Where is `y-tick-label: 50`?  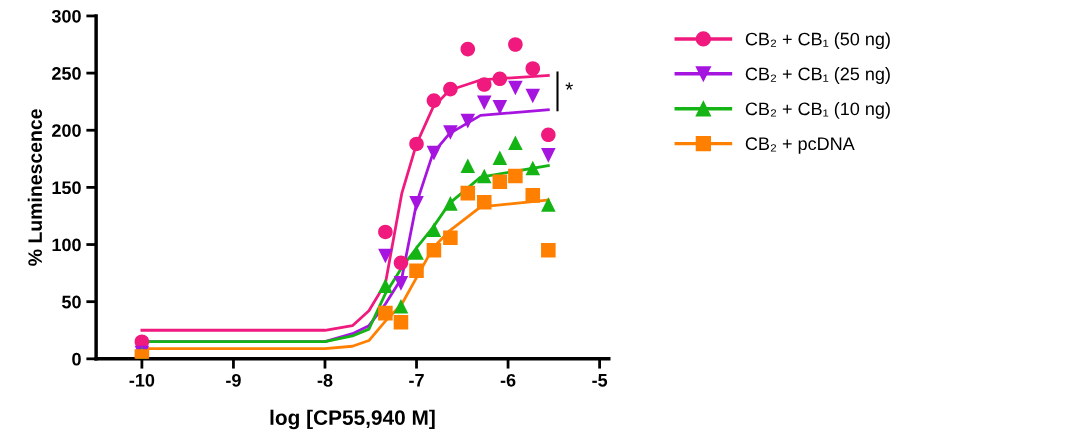
y-tick-label: 50 is located at coordinates (71, 302).